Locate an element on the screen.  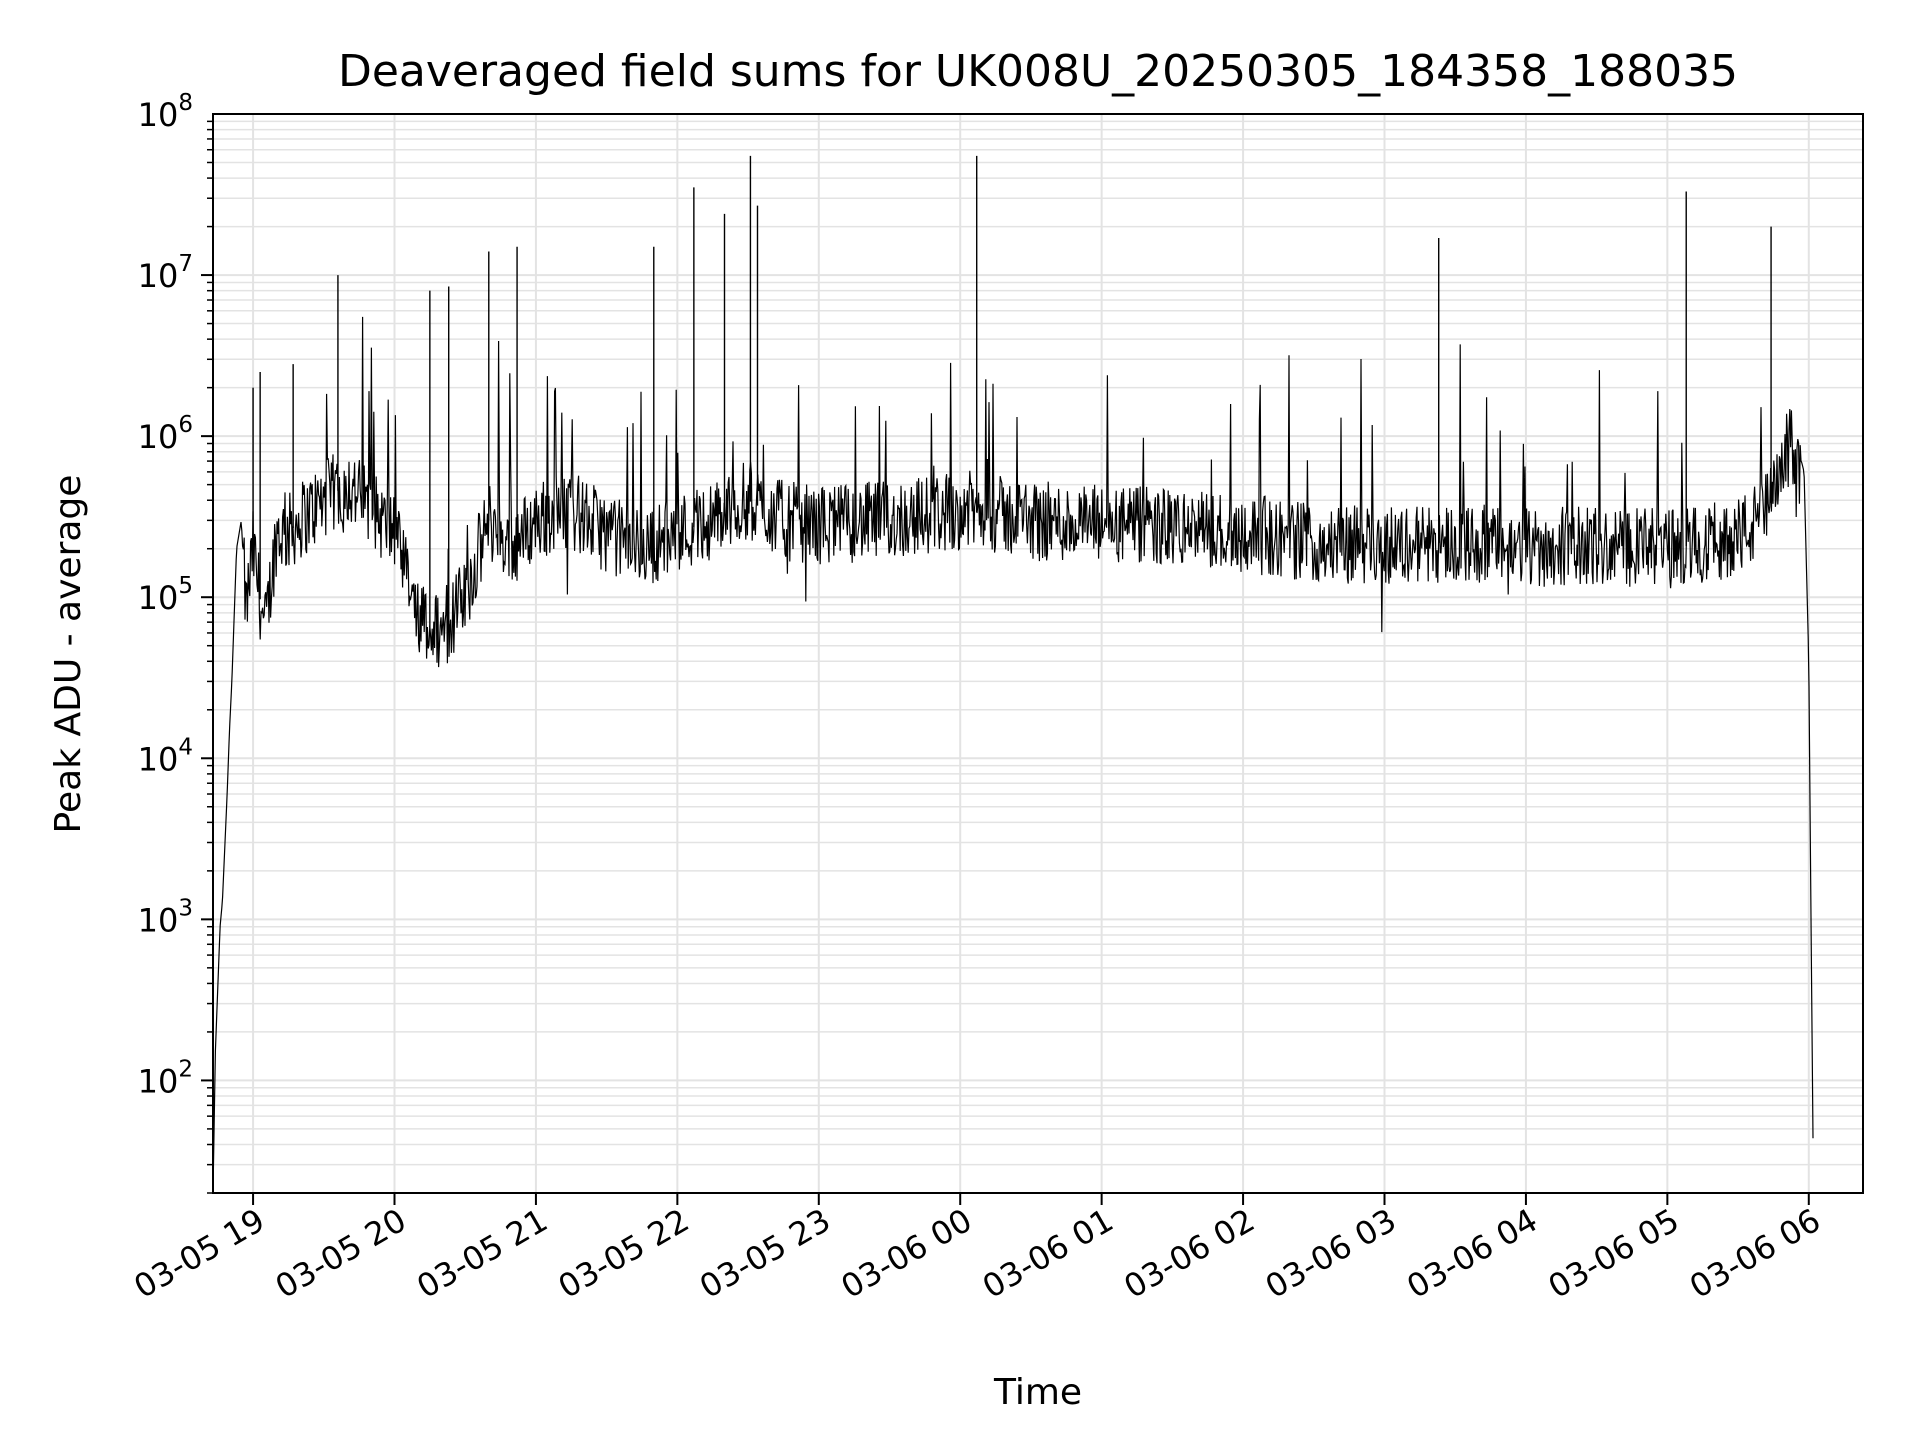
x-axis-label: Time is located at coordinates (1037, 1392).